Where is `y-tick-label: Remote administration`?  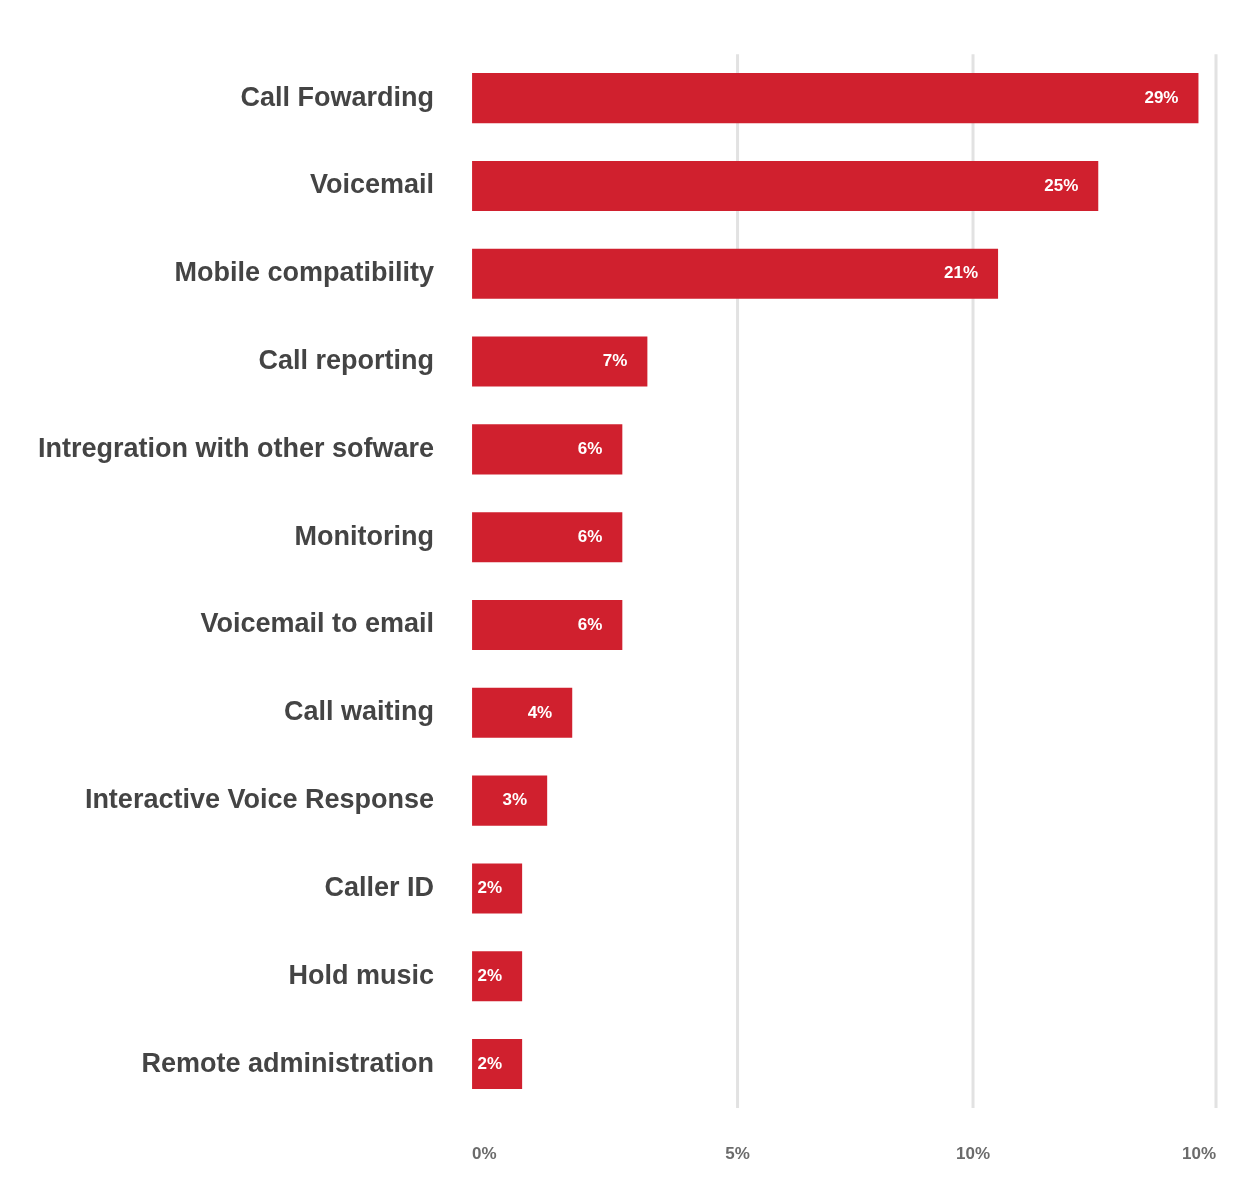
y-tick-label: Remote administration is located at coordinates (288, 1062).